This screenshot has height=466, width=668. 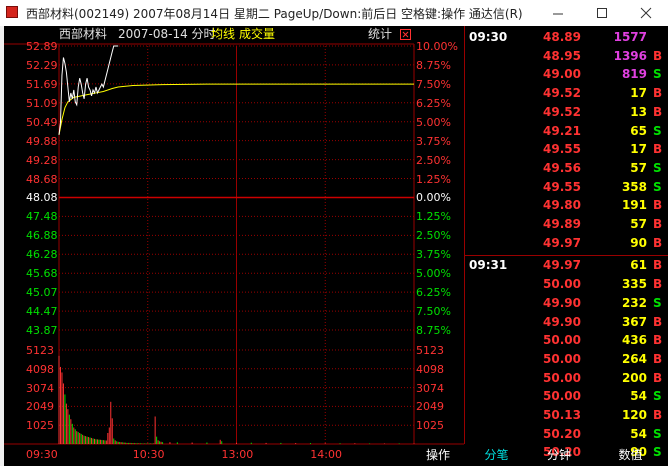 I want to click on price-tick-label: 46.88, so click(x=42, y=236).